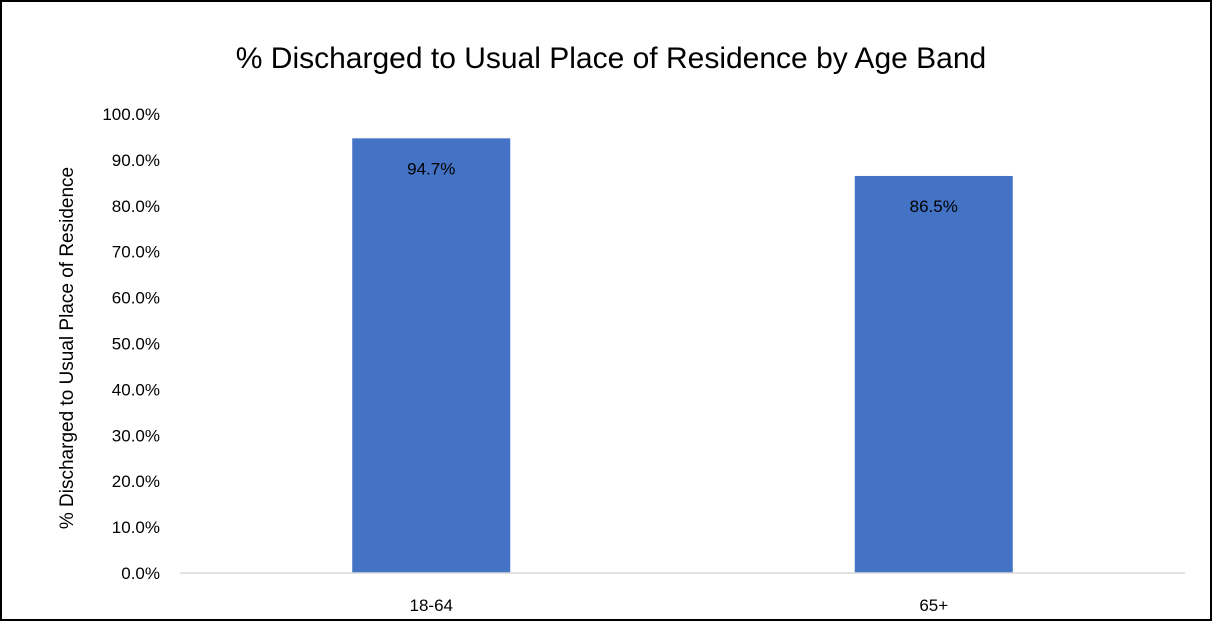 The width and height of the screenshot is (1212, 623). Describe the element at coordinates (67, 348) in the screenshot. I see `y-axis-label: % Discharged to Usual Place of Residence` at that location.